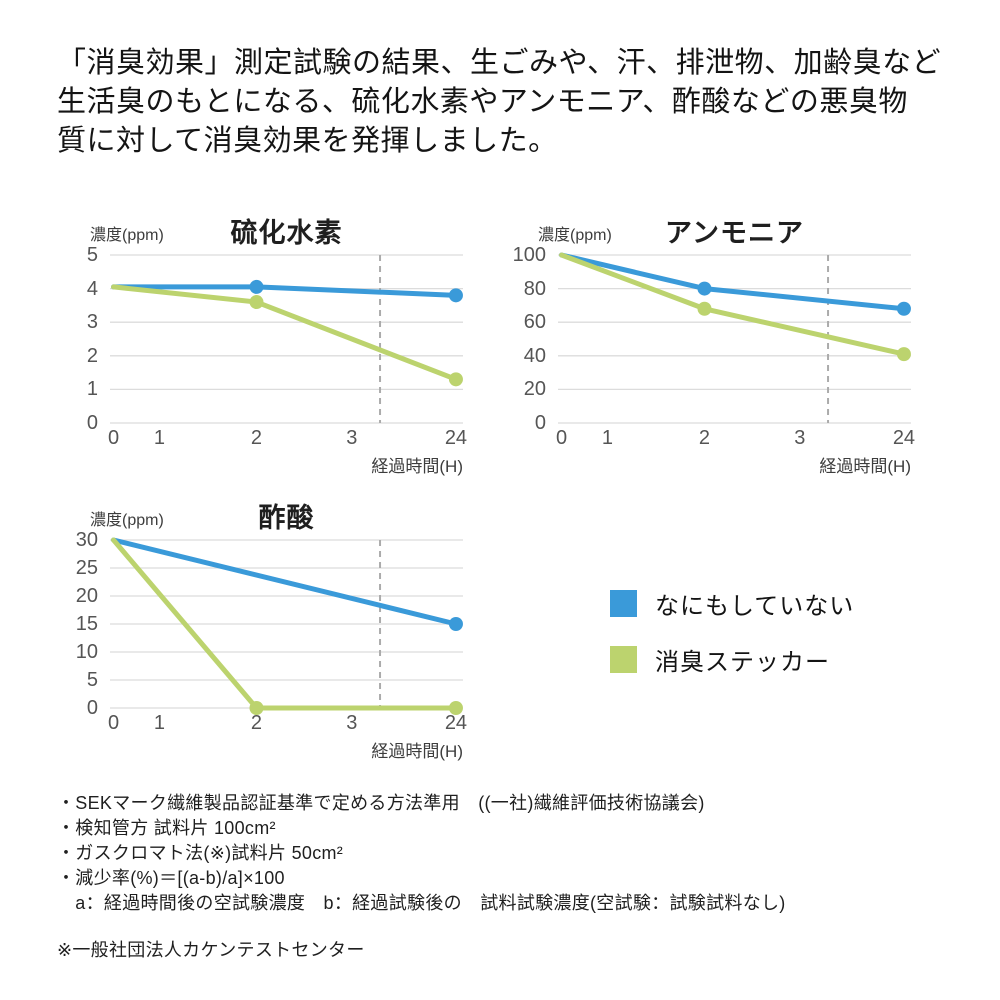 This screenshot has width=1000, height=1000. Describe the element at coordinates (92, 355) in the screenshot. I see `y-tick-label: 2` at that location.